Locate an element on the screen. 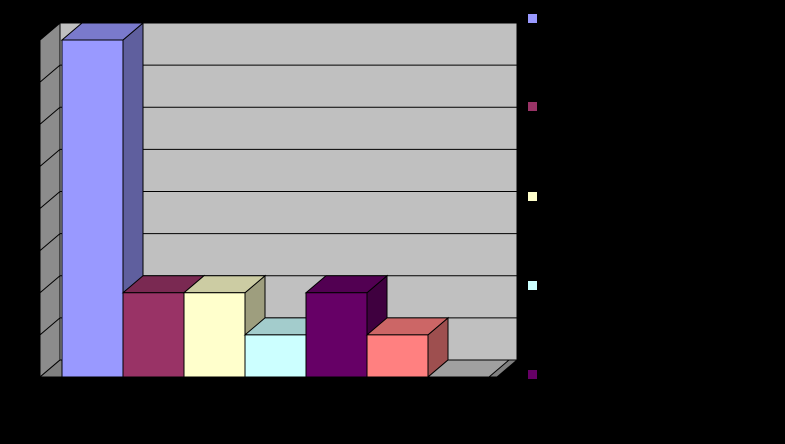 The width and height of the screenshot is (785, 444). bar-1-front is located at coordinates (92, 208).